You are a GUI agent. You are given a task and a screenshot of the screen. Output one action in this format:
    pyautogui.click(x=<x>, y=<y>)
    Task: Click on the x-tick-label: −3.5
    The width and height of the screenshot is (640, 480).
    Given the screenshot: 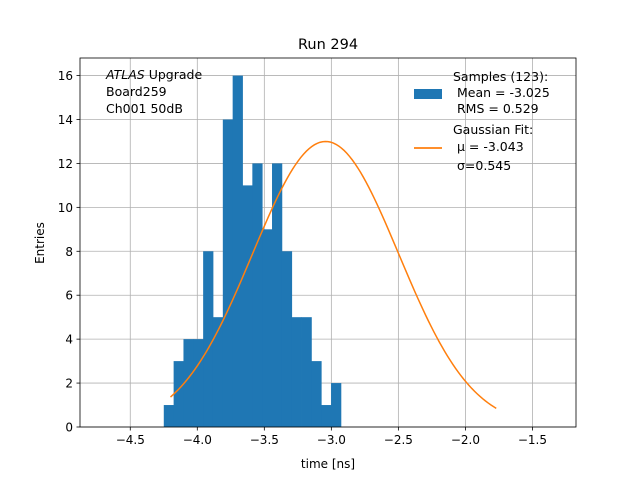 What is the action you would take?
    pyautogui.click(x=264, y=440)
    